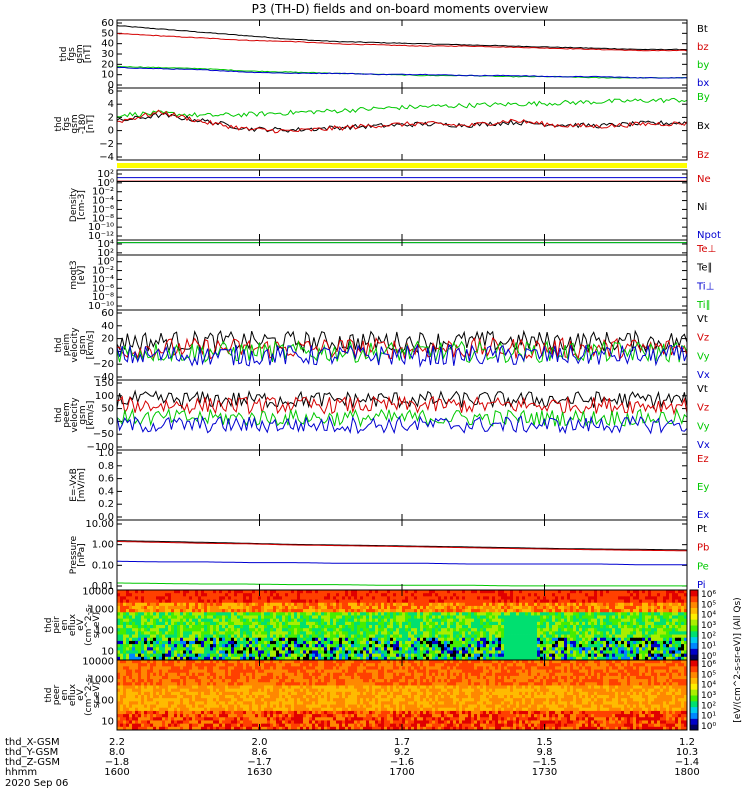 The image size is (750, 800). I want to click on x-tick-label: 2.2, so click(117, 742).